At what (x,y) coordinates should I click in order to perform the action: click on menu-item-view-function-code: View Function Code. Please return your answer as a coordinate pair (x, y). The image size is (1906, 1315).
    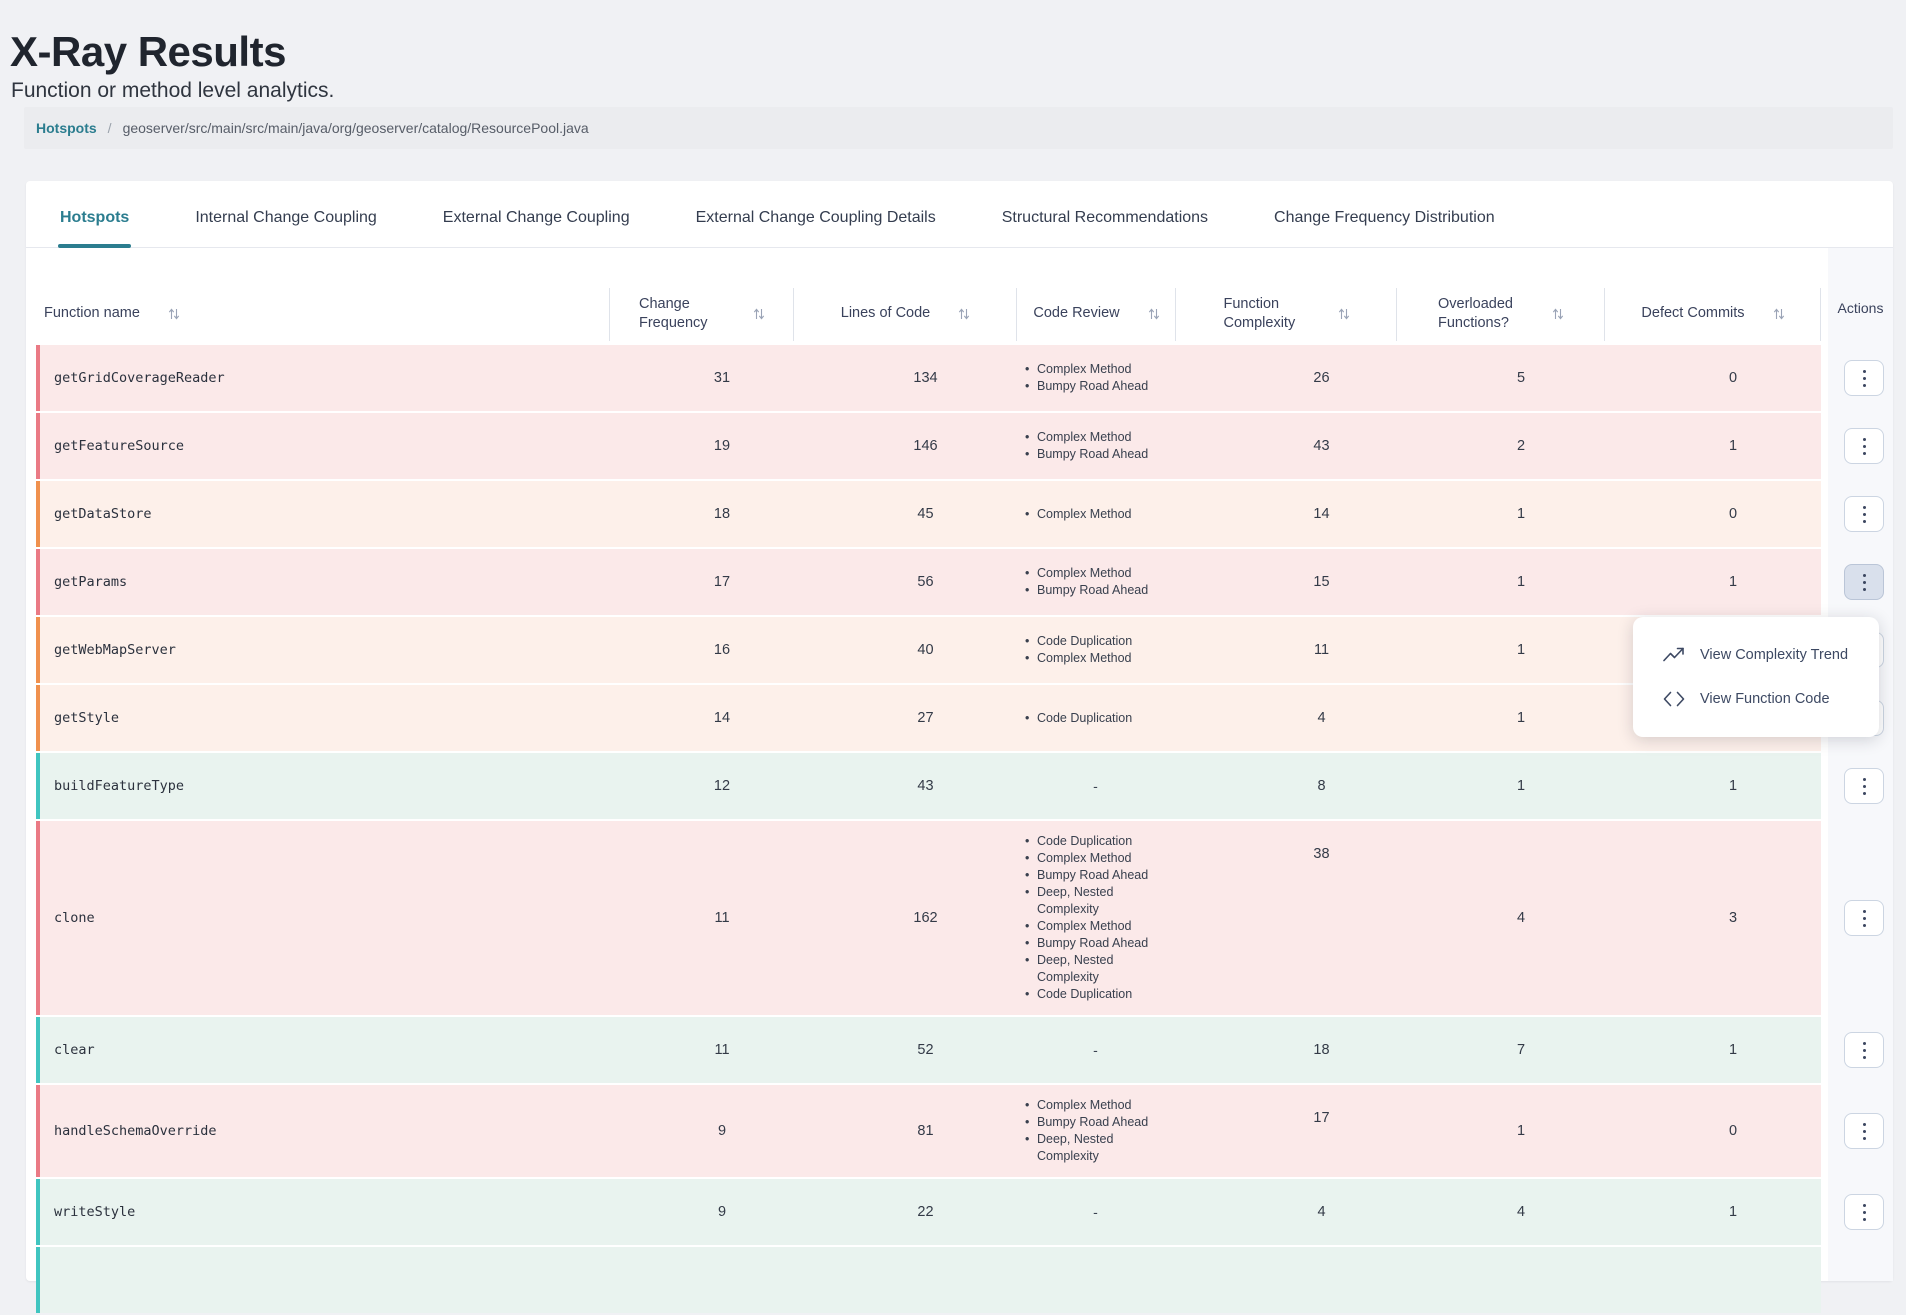
    Looking at the image, I should click on (1756, 699).